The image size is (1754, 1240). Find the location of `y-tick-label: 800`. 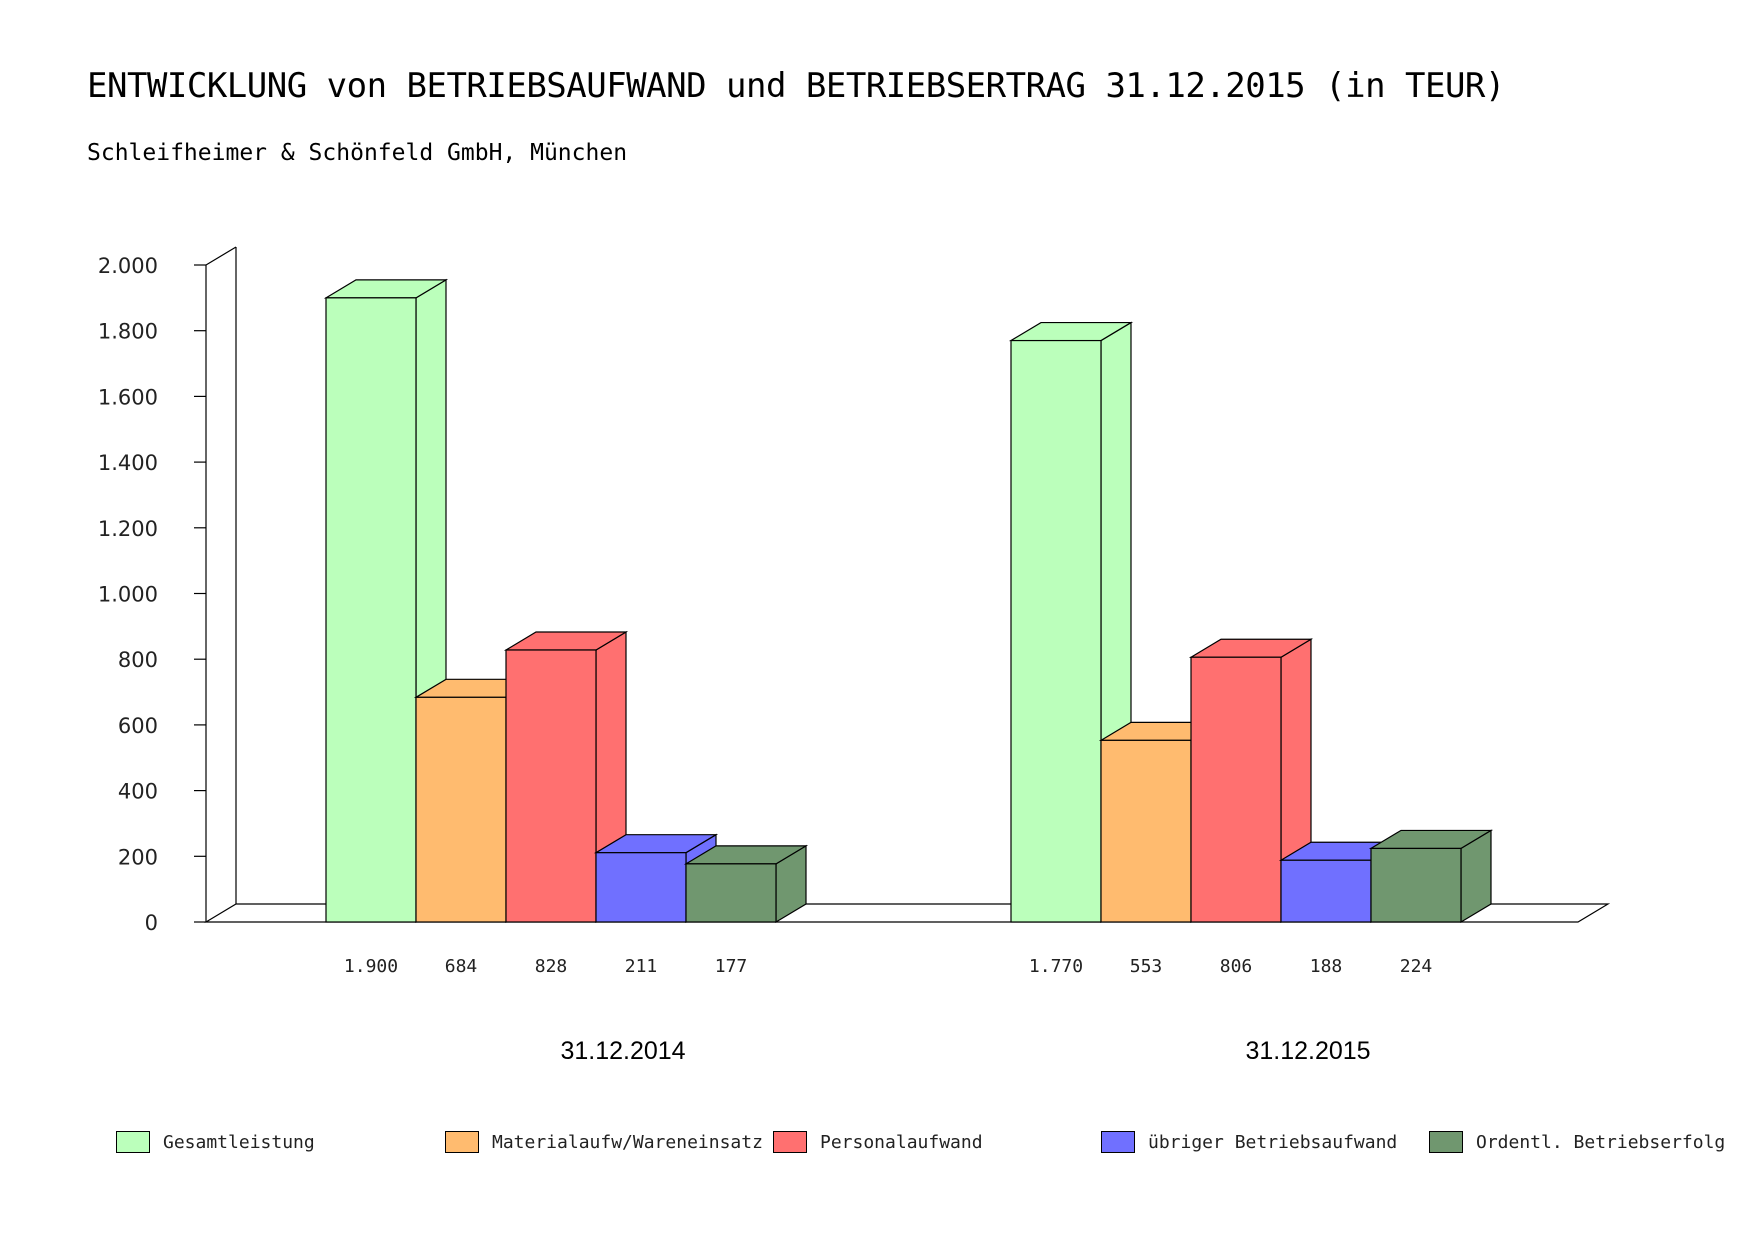

y-tick-label: 800 is located at coordinates (138, 660).